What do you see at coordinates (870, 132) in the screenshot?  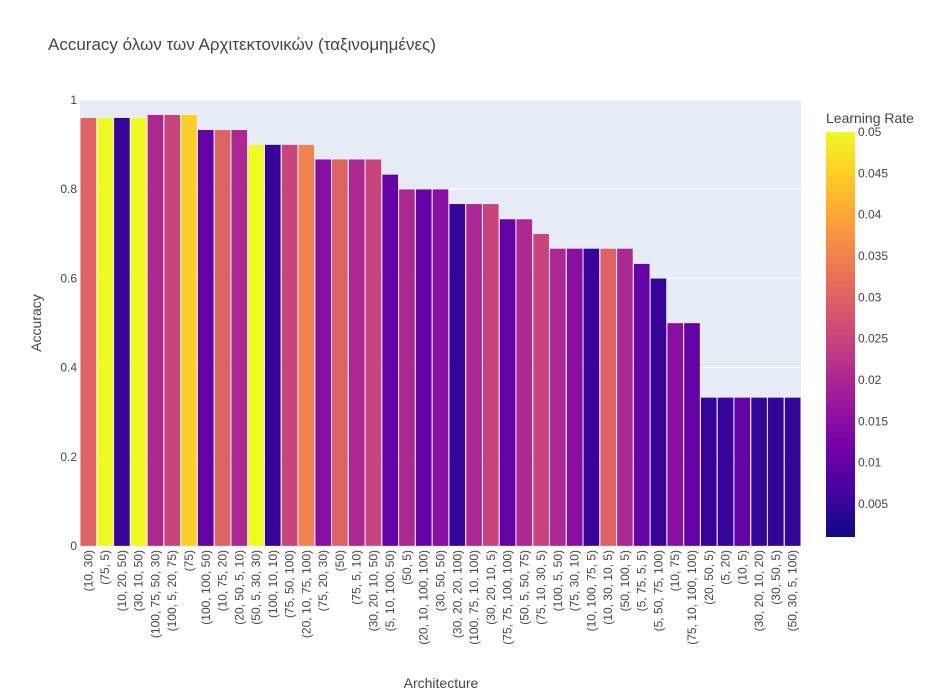 I see `colorbar-tick-label: 0.05` at bounding box center [870, 132].